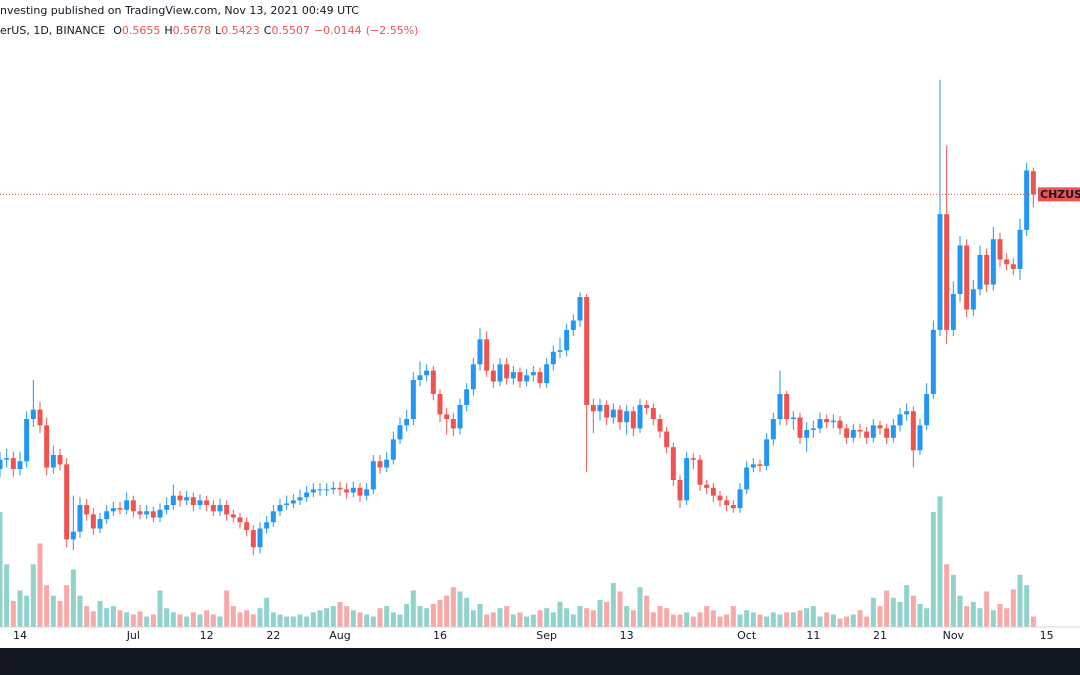 This screenshot has height=675, width=1080. What do you see at coordinates (9, 661) in the screenshot?
I see `footer-text: iew` at bounding box center [9, 661].